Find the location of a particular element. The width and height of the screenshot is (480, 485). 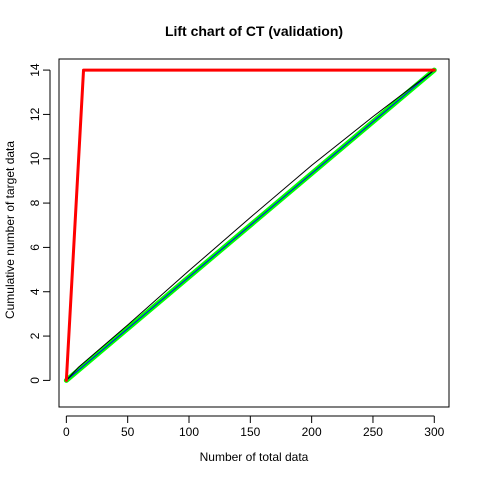

chart-title: Lift chart of CT (validation) is located at coordinates (254, 31).